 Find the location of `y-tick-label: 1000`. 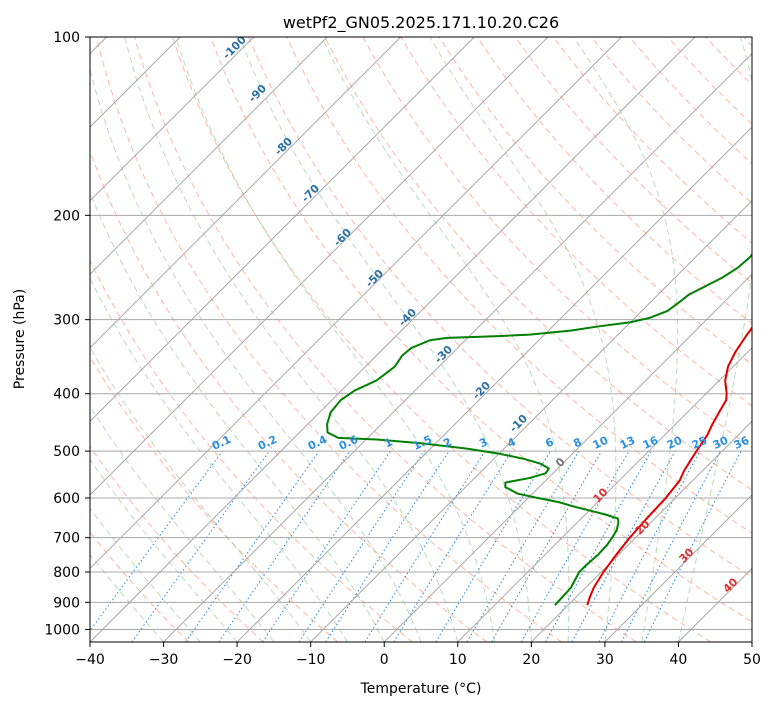

y-tick-label: 1000 is located at coordinates (62, 630).